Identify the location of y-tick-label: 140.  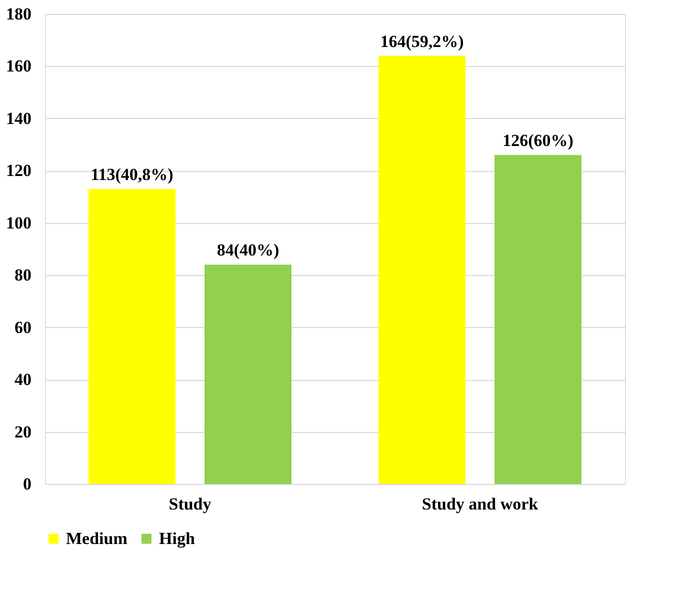
(19, 118).